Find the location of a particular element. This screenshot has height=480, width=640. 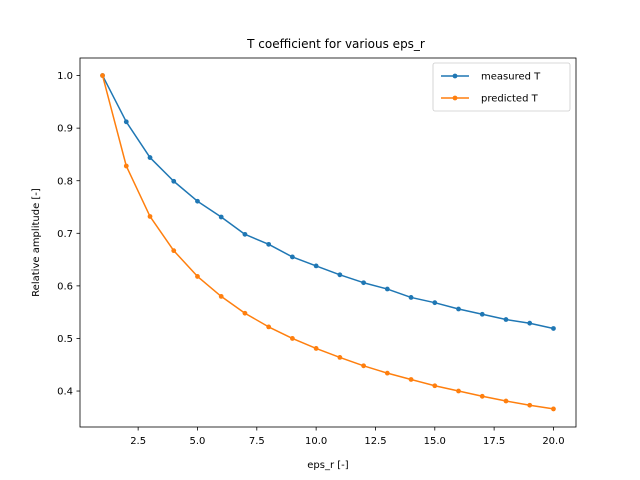

x-tick-label: 10.0 is located at coordinates (316, 441).